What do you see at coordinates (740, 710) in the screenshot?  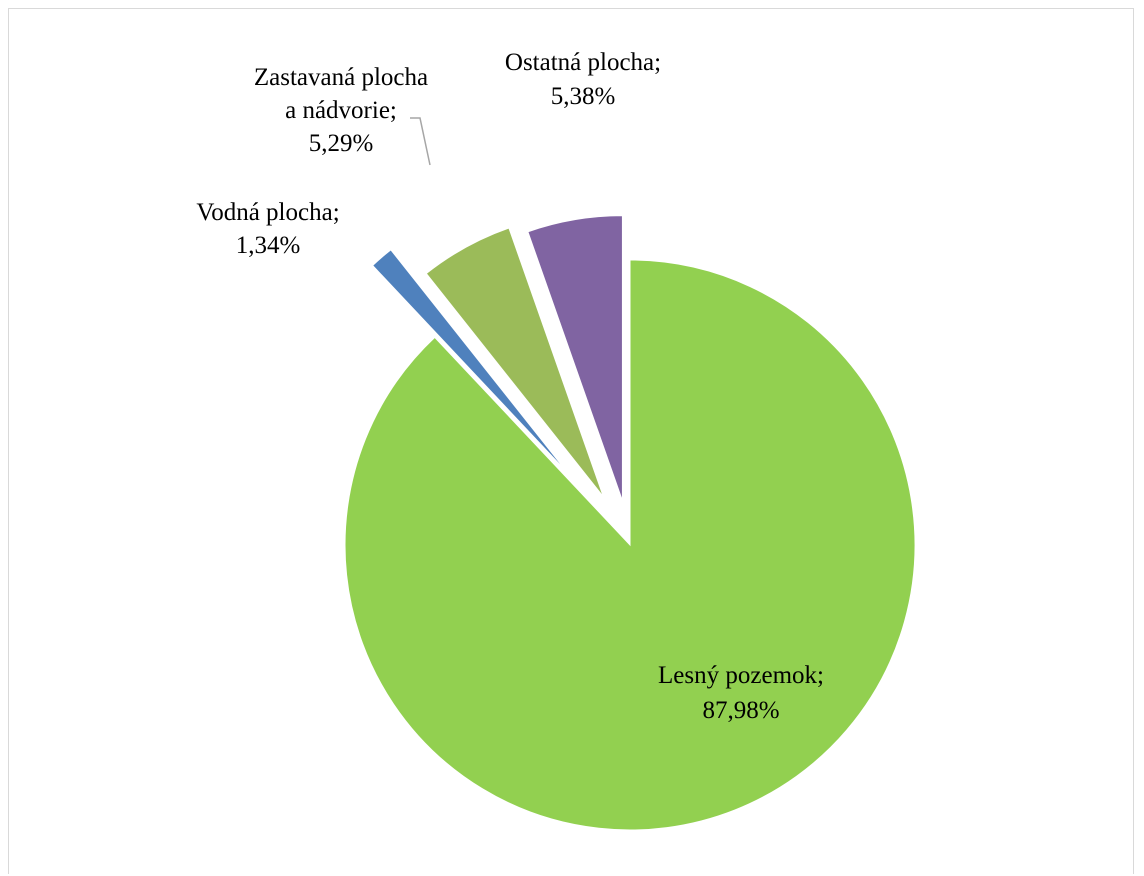 I see `label-lesny-value: 87,98%` at bounding box center [740, 710].